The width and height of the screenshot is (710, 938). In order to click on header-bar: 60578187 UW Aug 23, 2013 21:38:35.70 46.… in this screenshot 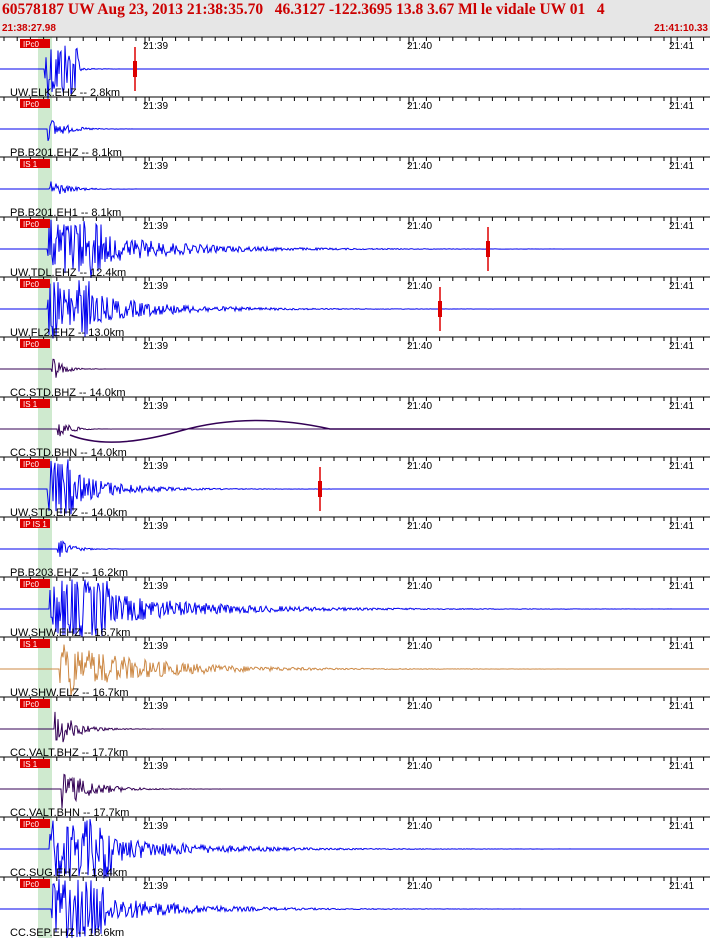, I will do `click(355, 18)`.